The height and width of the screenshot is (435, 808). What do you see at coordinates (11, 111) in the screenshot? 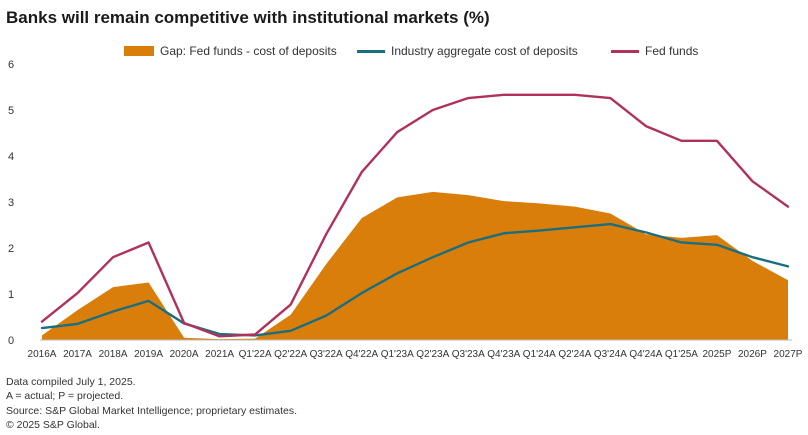
I see `y-tick-label: 5` at bounding box center [11, 111].